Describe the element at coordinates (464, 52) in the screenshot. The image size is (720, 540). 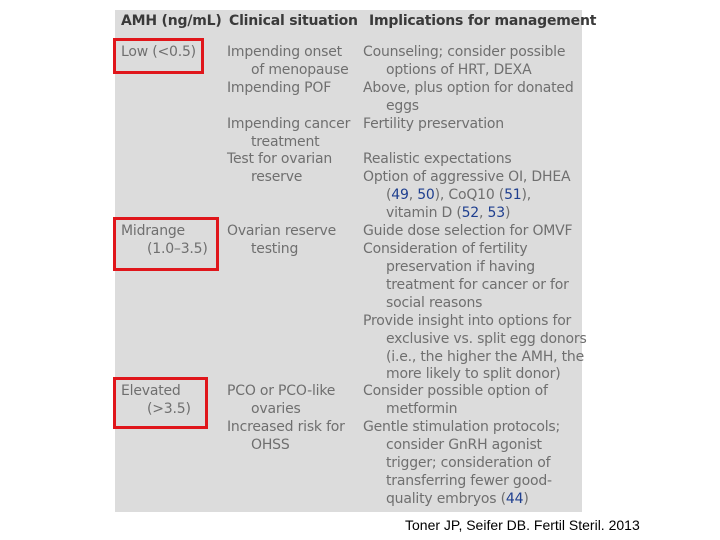
I see `implication-cell: Counseling; consider possible` at that location.